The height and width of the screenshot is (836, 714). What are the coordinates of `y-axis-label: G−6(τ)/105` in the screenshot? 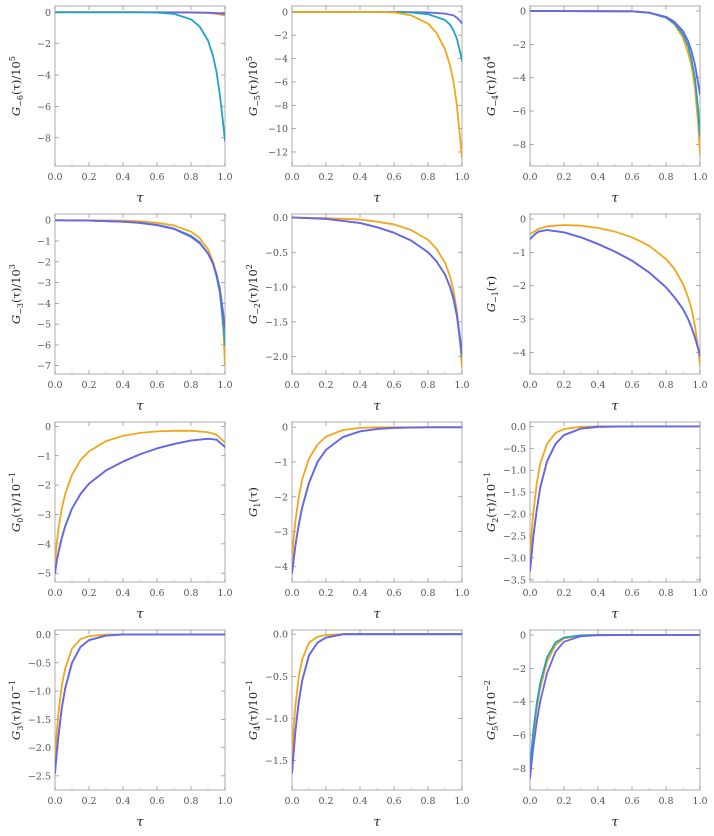 It's located at (16, 86).